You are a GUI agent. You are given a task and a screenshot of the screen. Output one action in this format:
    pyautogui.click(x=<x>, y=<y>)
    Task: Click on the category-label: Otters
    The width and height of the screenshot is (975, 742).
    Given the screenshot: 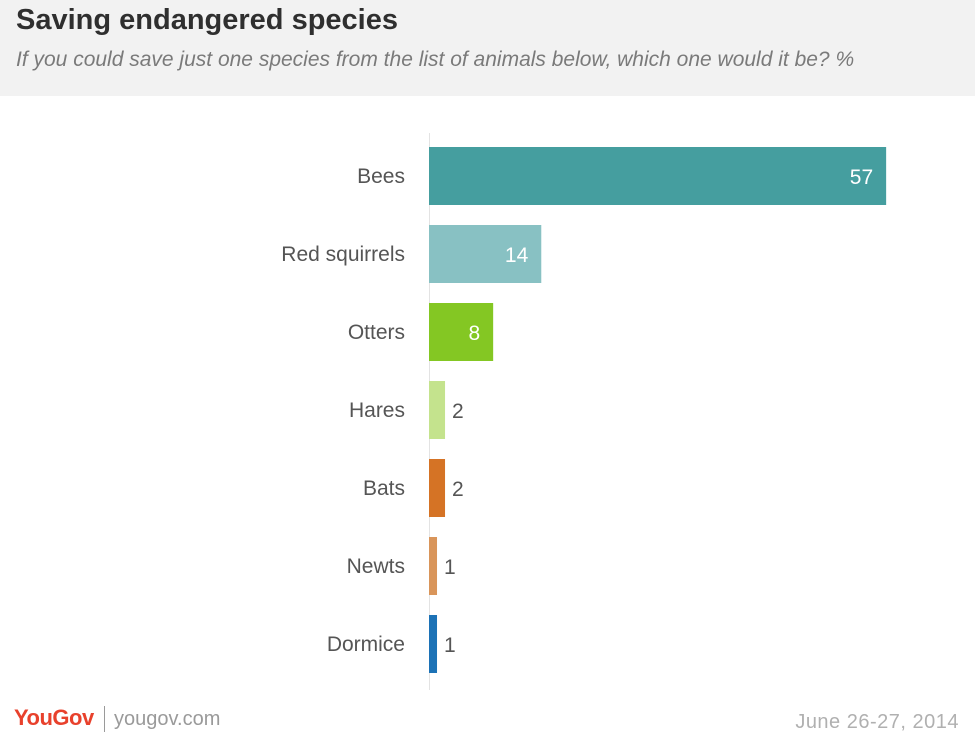 What is the action you would take?
    pyautogui.click(x=376, y=332)
    